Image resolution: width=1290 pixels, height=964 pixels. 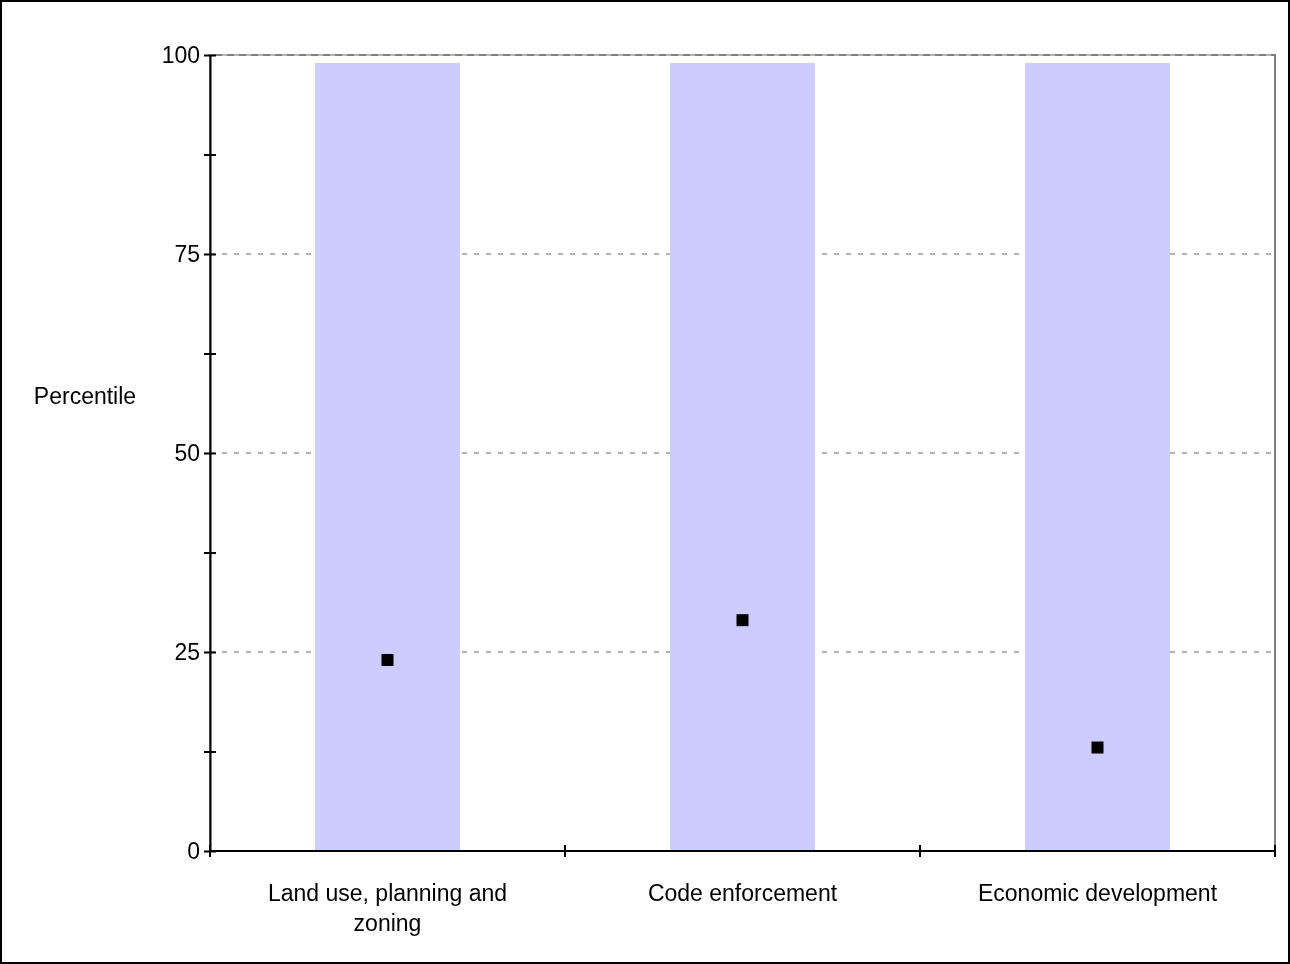 What do you see at coordinates (187, 651) in the screenshot?
I see `y-tick-label: 25` at bounding box center [187, 651].